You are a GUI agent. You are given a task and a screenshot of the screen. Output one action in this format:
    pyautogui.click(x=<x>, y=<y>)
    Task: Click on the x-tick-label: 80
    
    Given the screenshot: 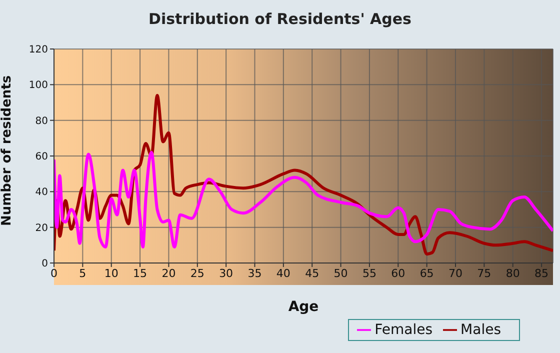 What is the action you would take?
    pyautogui.click(x=513, y=273)
    